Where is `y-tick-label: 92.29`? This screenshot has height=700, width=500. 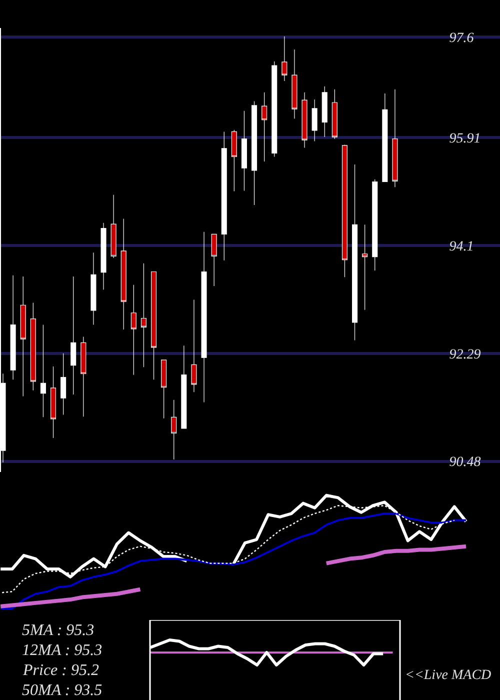
y-tick-label: 92.29 is located at coordinates (465, 354).